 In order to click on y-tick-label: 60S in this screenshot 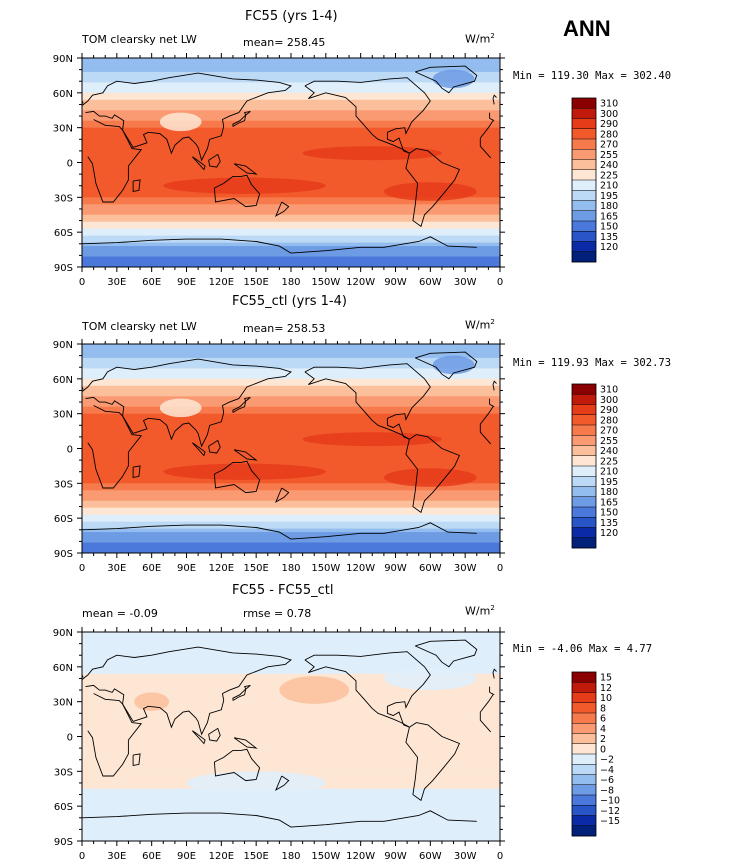, I will do `click(63, 807)`.